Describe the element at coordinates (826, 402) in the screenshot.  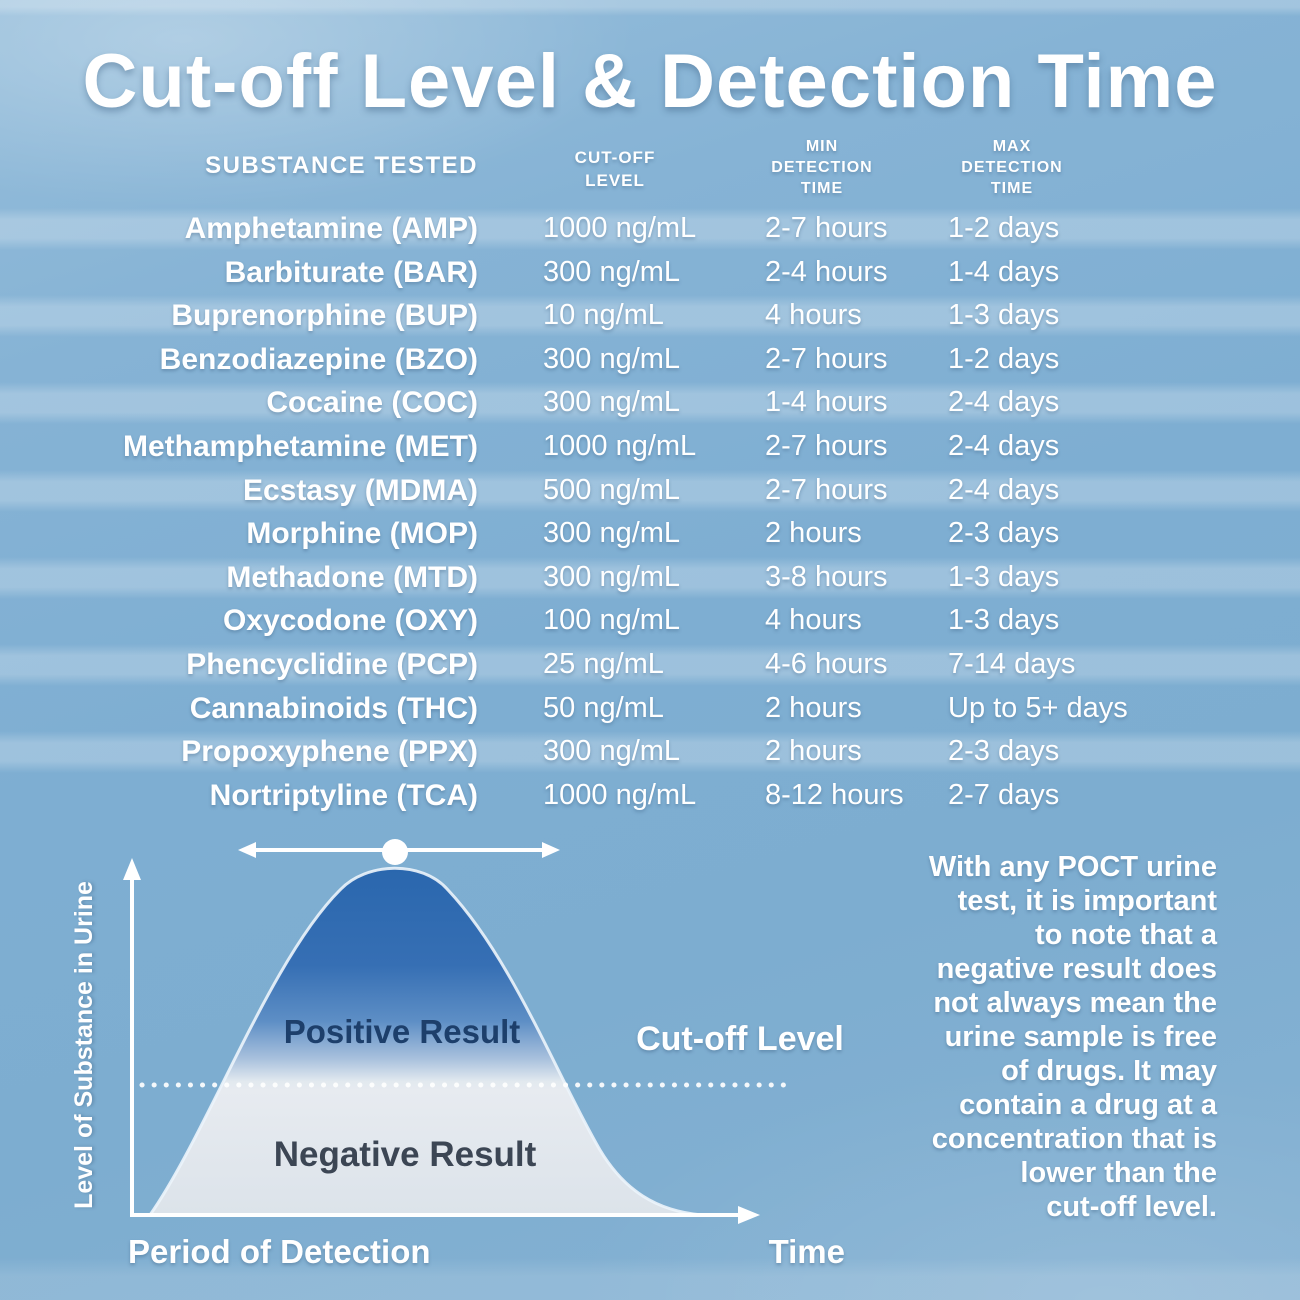
I see `cell-min: 1-4 hours` at that location.